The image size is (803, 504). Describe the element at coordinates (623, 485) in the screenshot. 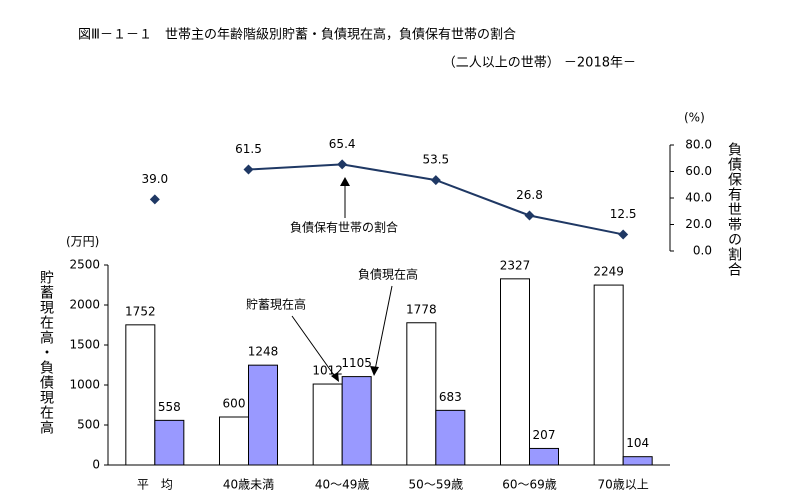

I see `x-tick-label: 70歳以上` at that location.